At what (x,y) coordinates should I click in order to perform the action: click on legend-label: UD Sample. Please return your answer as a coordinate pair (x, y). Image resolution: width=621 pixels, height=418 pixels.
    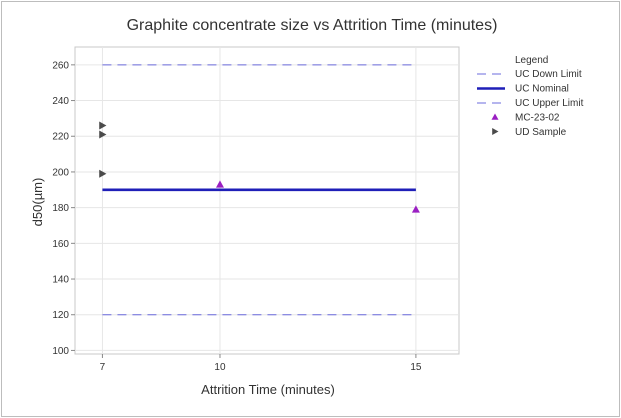
    Looking at the image, I should click on (541, 132).